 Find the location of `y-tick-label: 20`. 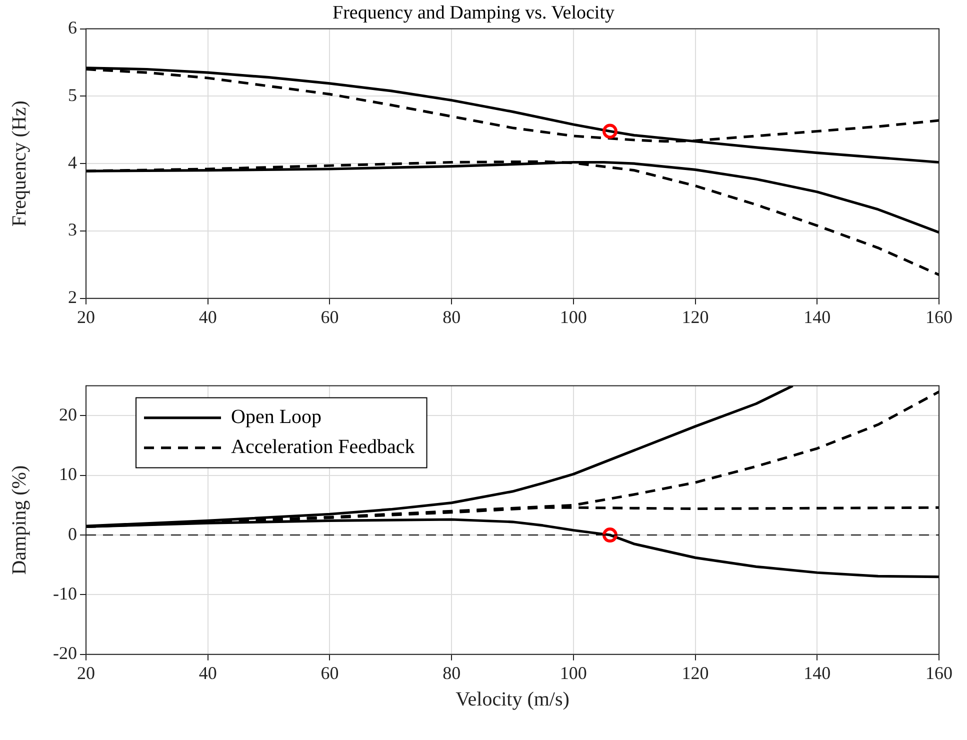

y-tick-label: 20 is located at coordinates (68, 414).